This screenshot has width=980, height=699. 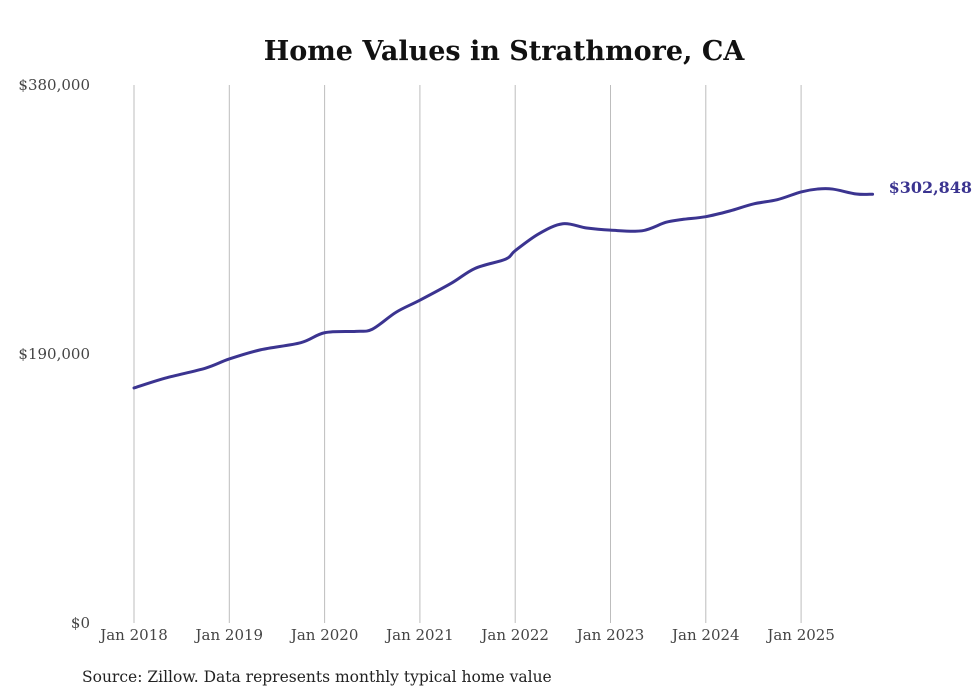 What do you see at coordinates (931, 187) in the screenshot?
I see `end-value-label: $302,848` at bounding box center [931, 187].